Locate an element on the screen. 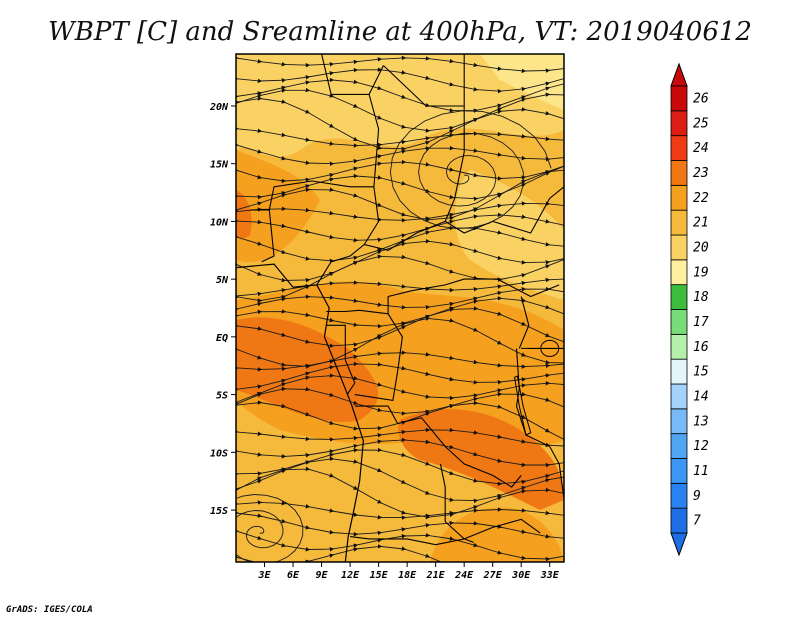 Image resolution: width=800 pixels, height=618 pixels. colorbar-label: 25 is located at coordinates (701, 123).